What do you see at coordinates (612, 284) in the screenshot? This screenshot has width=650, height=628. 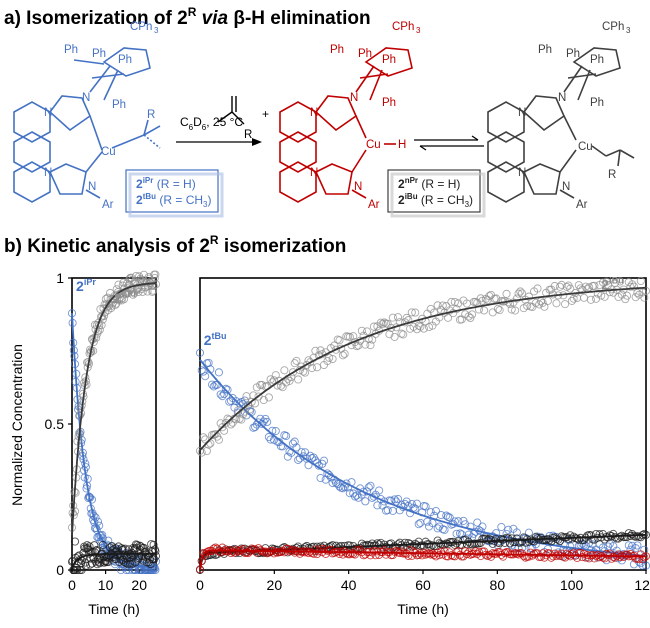 I see `series-label: 2iBu` at bounding box center [612, 284].